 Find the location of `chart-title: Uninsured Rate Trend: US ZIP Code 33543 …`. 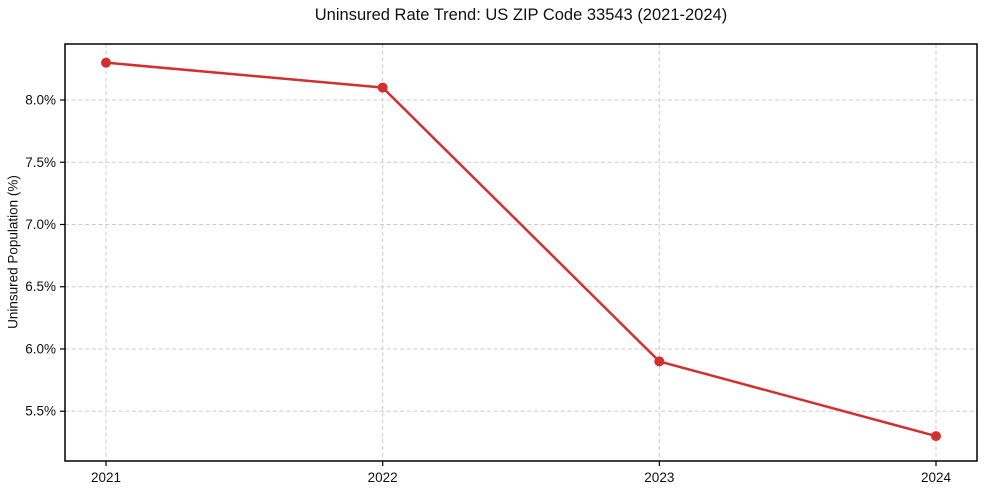

chart-title: Uninsured Rate Trend: US ZIP Code 33543 … is located at coordinates (521, 15).